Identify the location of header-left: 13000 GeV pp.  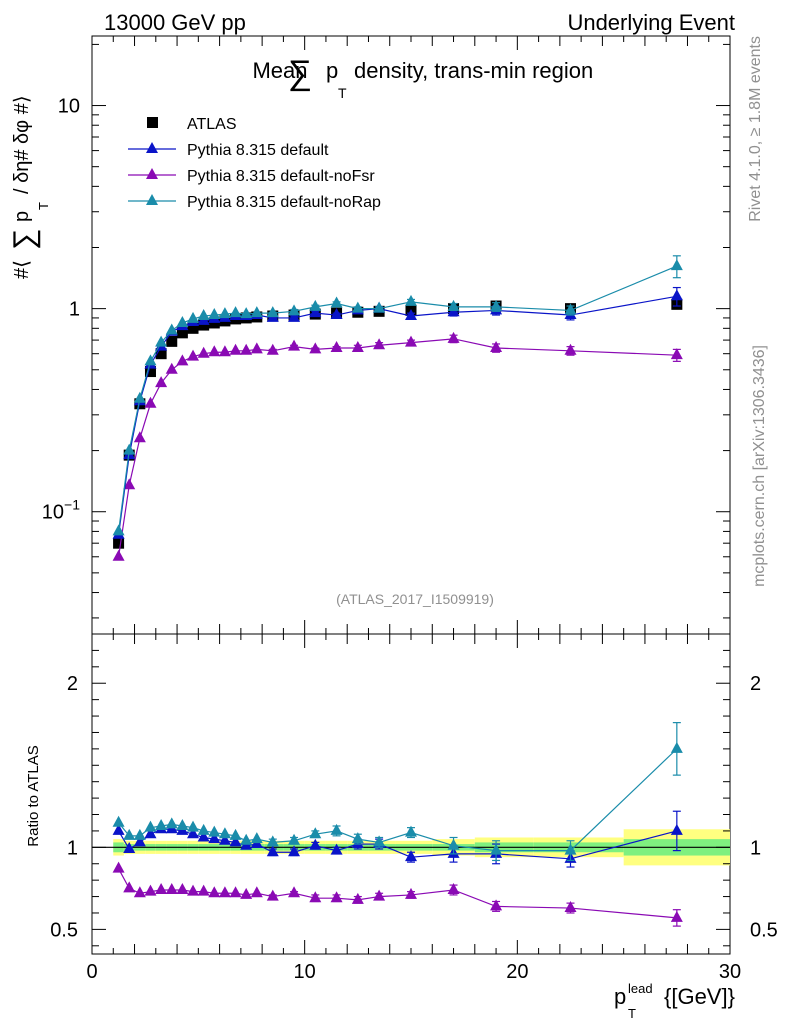
(175, 22).